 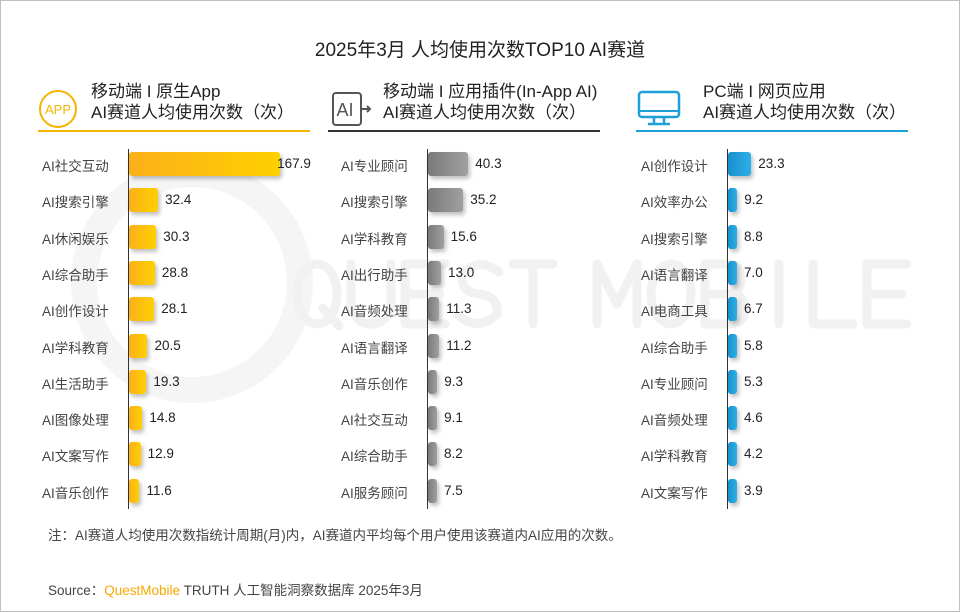 I want to click on panel-divider, so click(x=174, y=131).